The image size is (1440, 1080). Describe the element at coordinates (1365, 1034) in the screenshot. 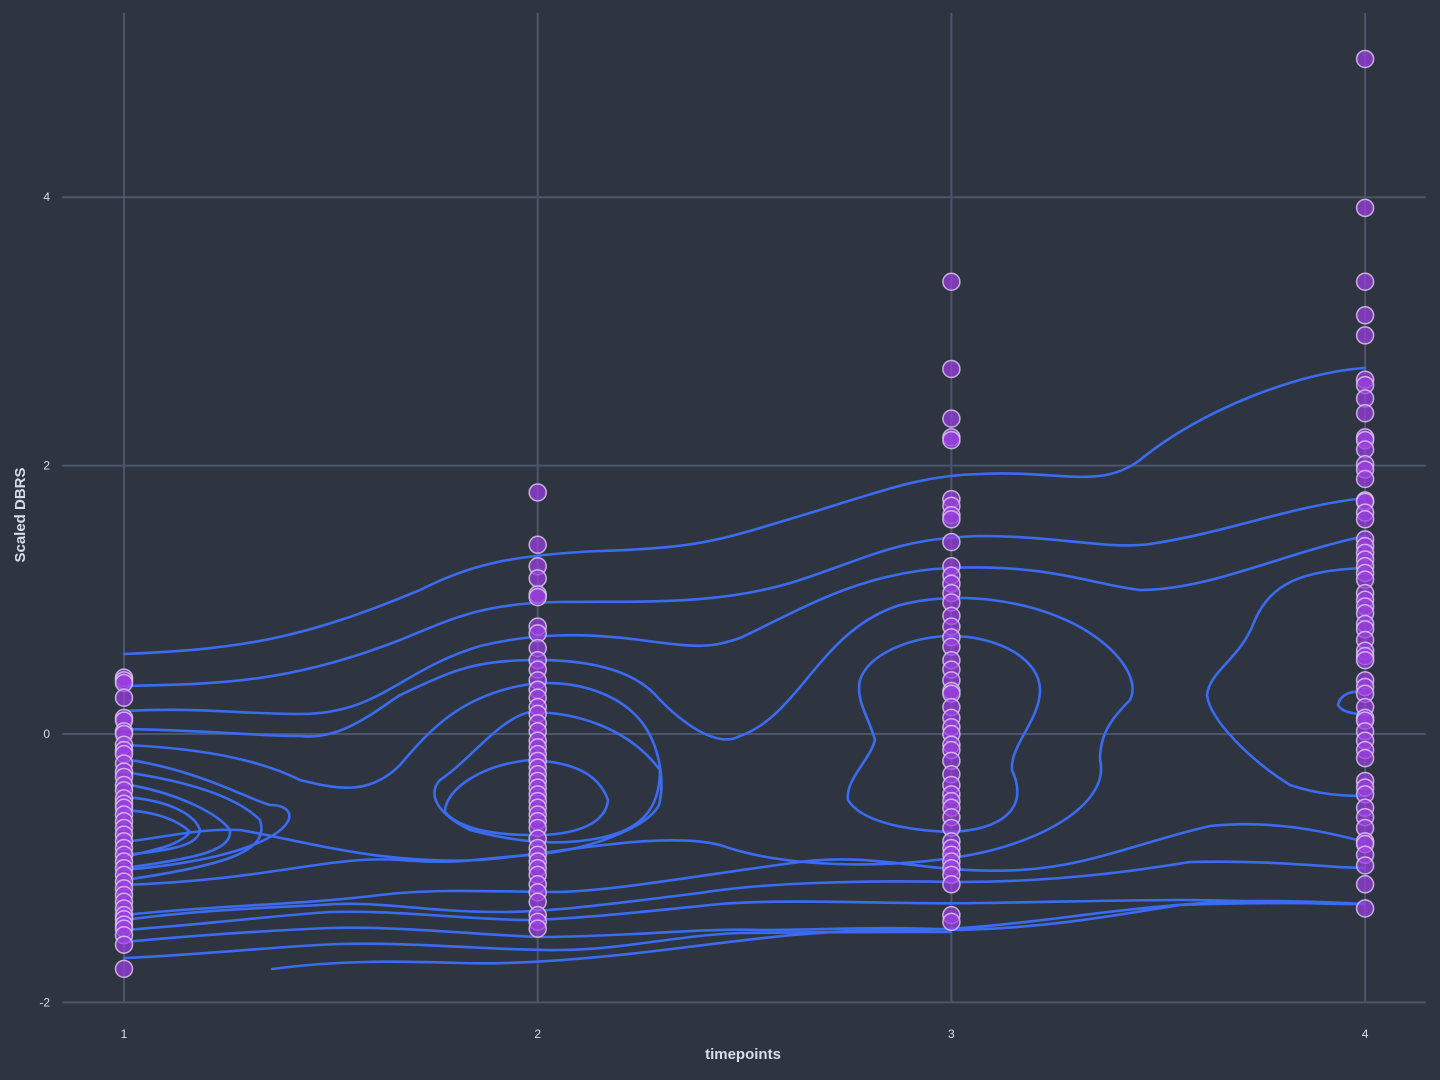

I see `x-tick-label-4: 4` at that location.